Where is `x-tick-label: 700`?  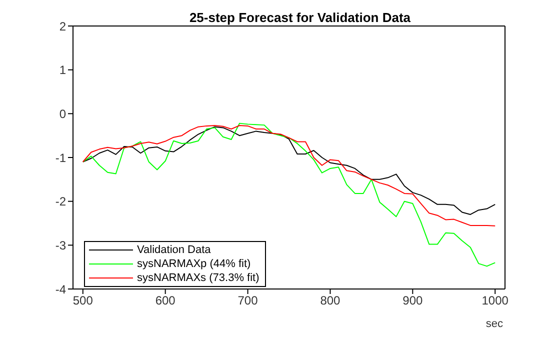 x-tick-label: 700 is located at coordinates (248, 301).